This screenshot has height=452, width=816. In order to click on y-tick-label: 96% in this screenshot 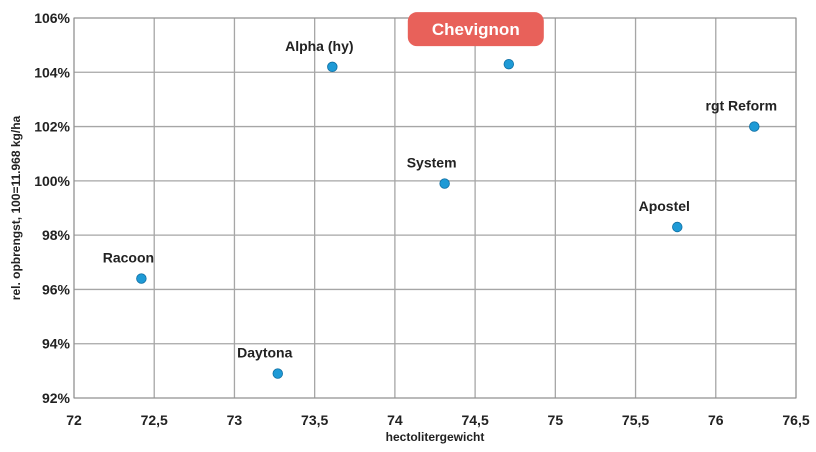, I will do `click(56, 289)`.